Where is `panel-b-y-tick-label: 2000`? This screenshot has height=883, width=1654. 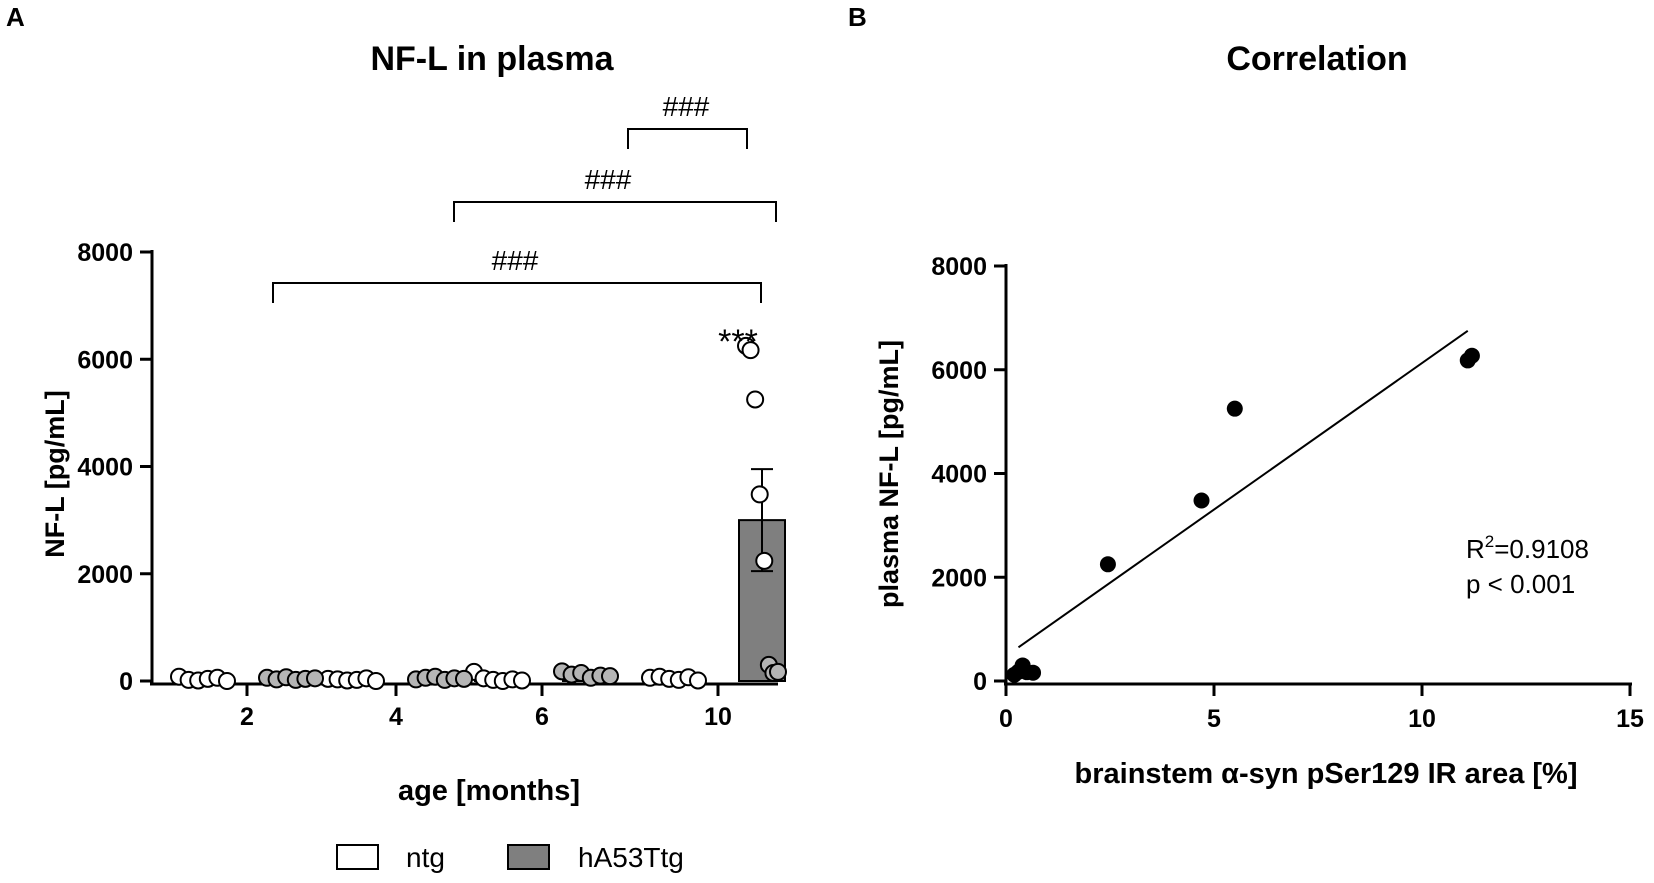 panel-b-y-tick-label: 2000 is located at coordinates (959, 578).